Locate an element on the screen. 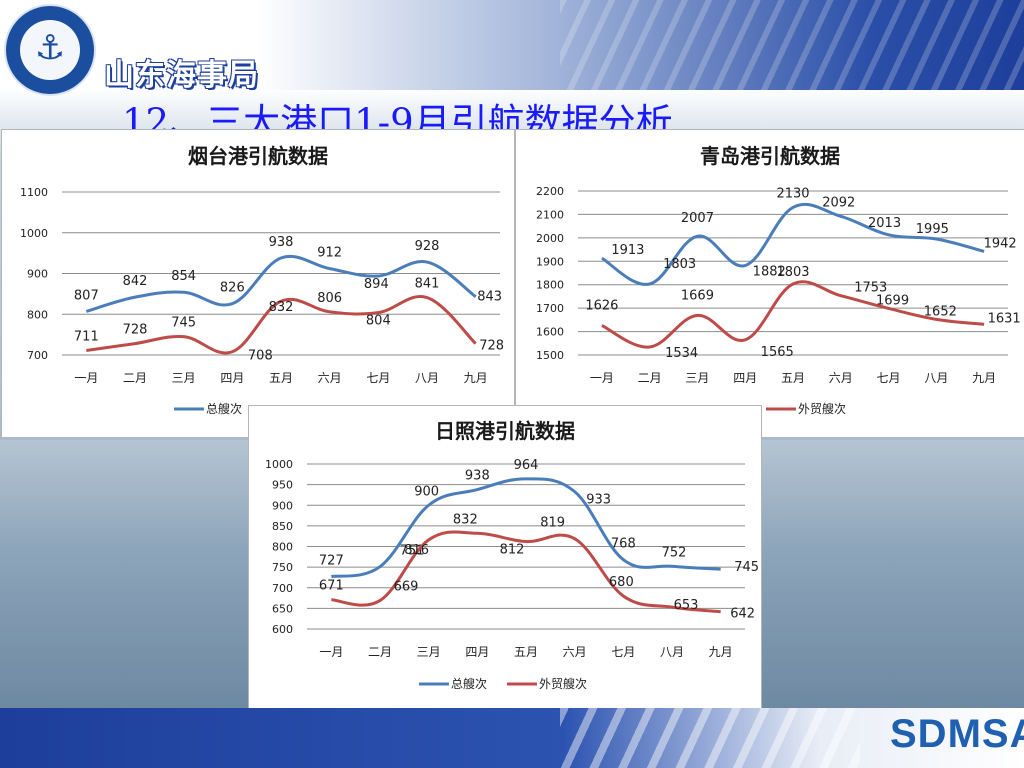  y-tick-label: 750 is located at coordinates (282, 567).